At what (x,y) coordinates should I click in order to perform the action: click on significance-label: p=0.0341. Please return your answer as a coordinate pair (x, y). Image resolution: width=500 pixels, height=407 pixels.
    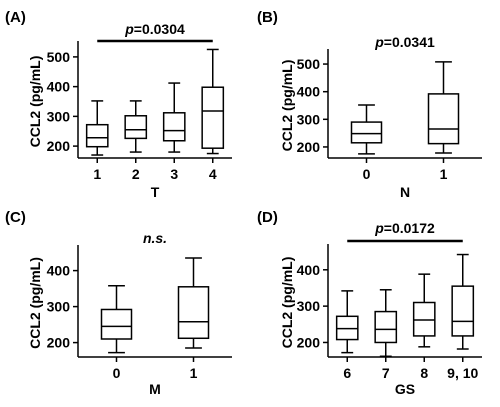
    Looking at the image, I should click on (404, 42).